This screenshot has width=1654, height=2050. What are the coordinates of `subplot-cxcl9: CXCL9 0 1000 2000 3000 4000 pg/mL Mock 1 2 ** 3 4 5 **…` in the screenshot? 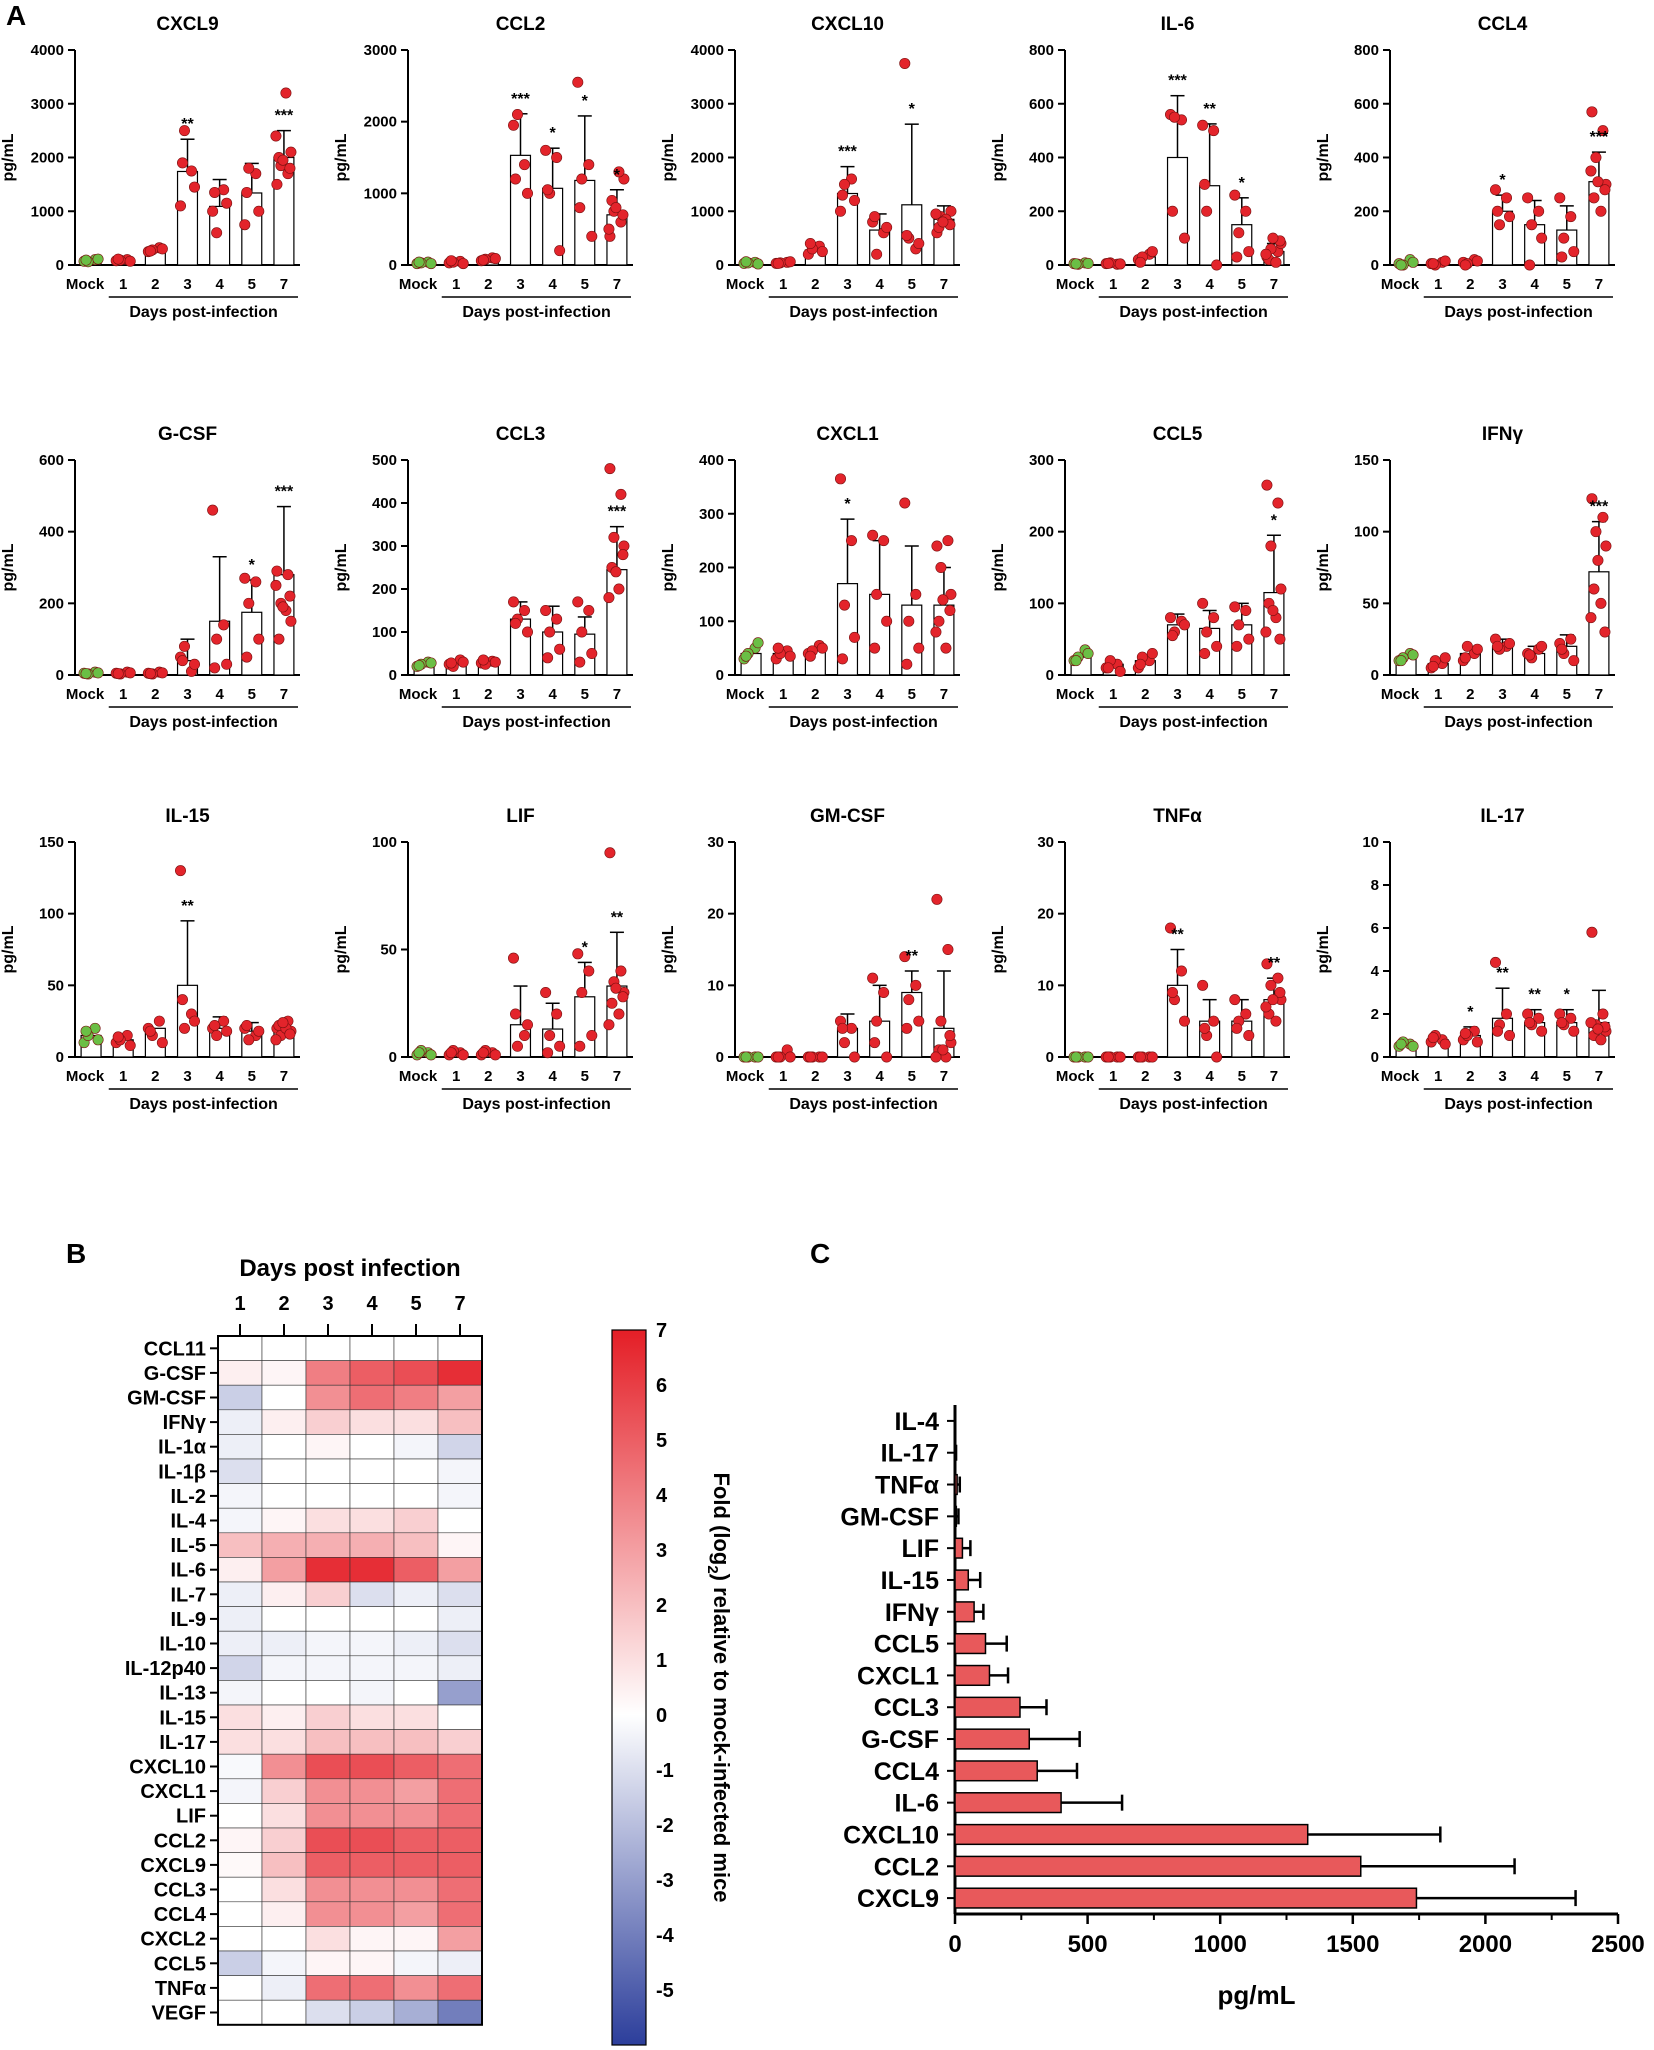 It's located at (150, 167).